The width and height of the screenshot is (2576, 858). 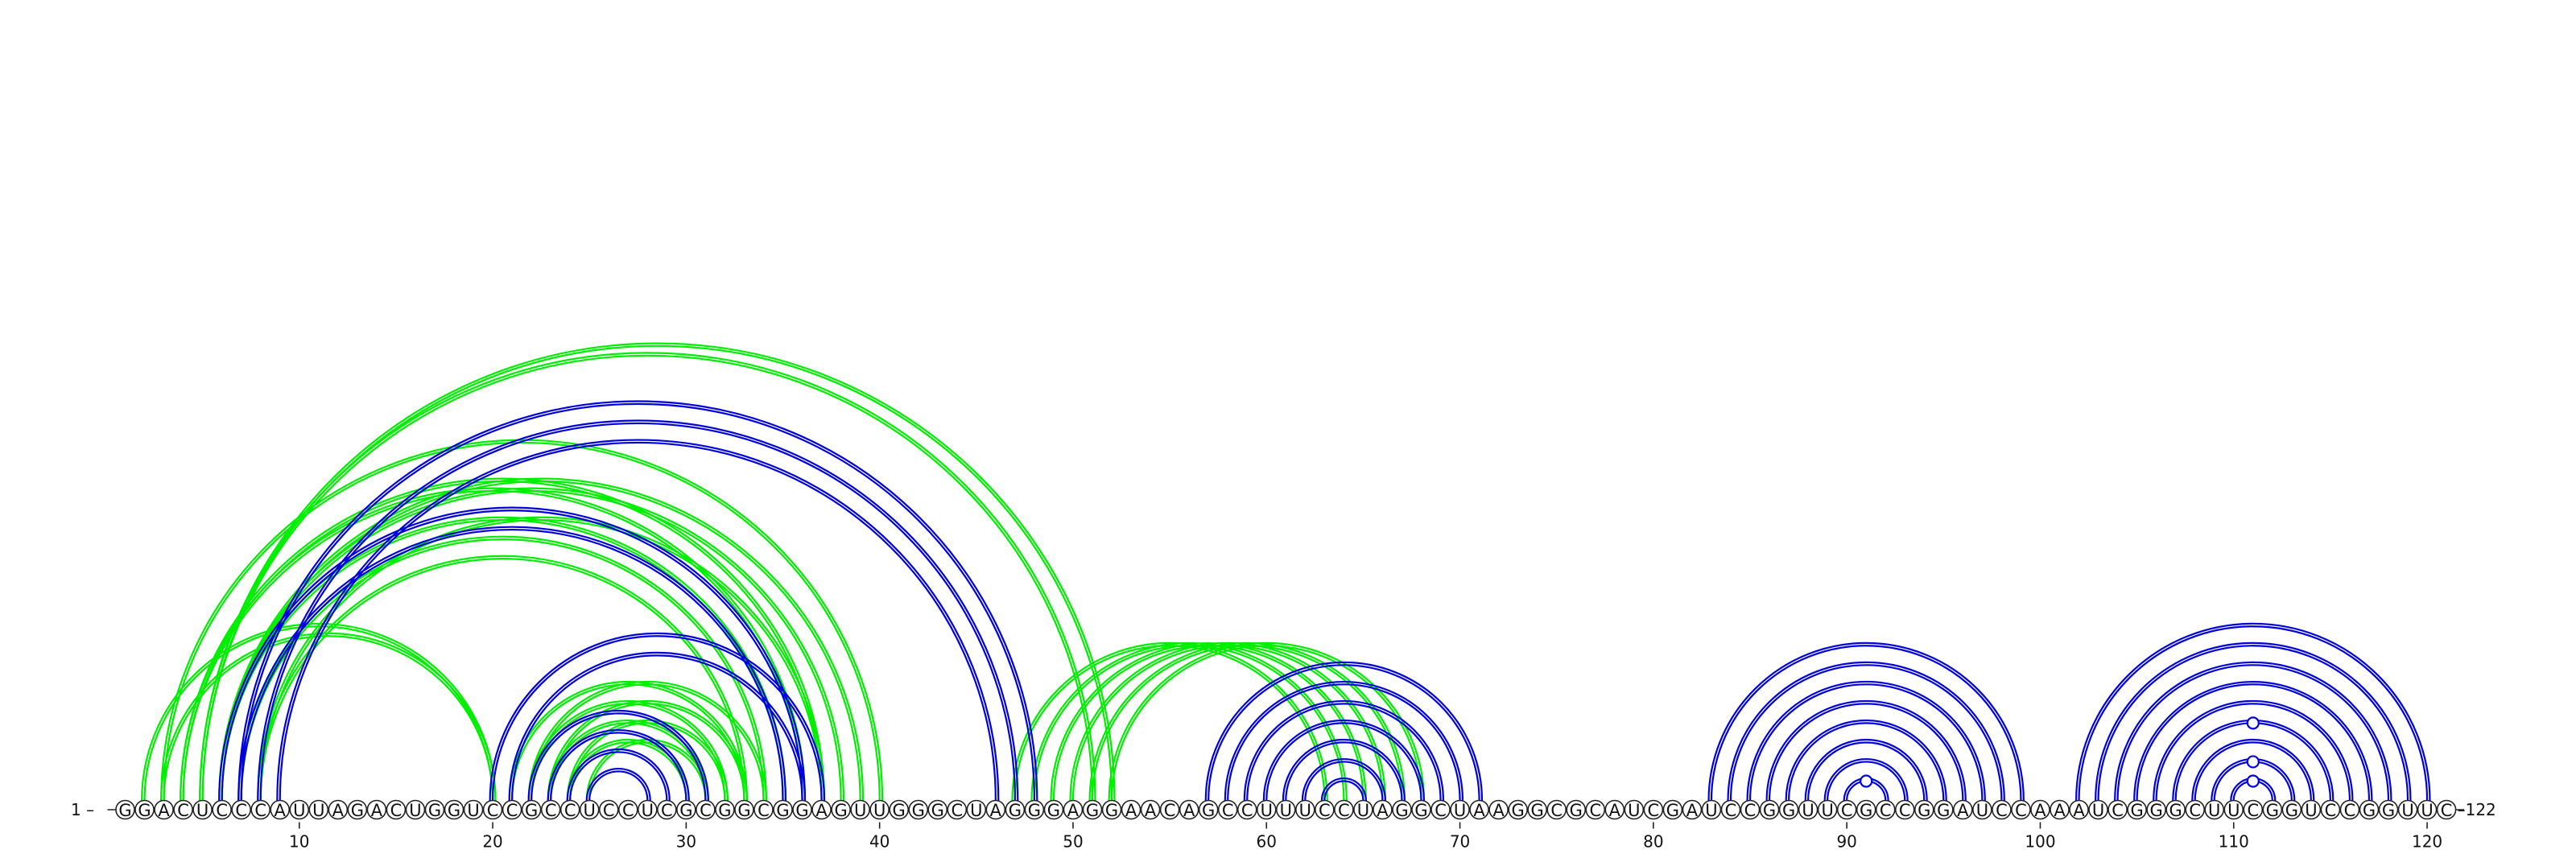 I want to click on tick-label-30: 30, so click(x=686, y=842).